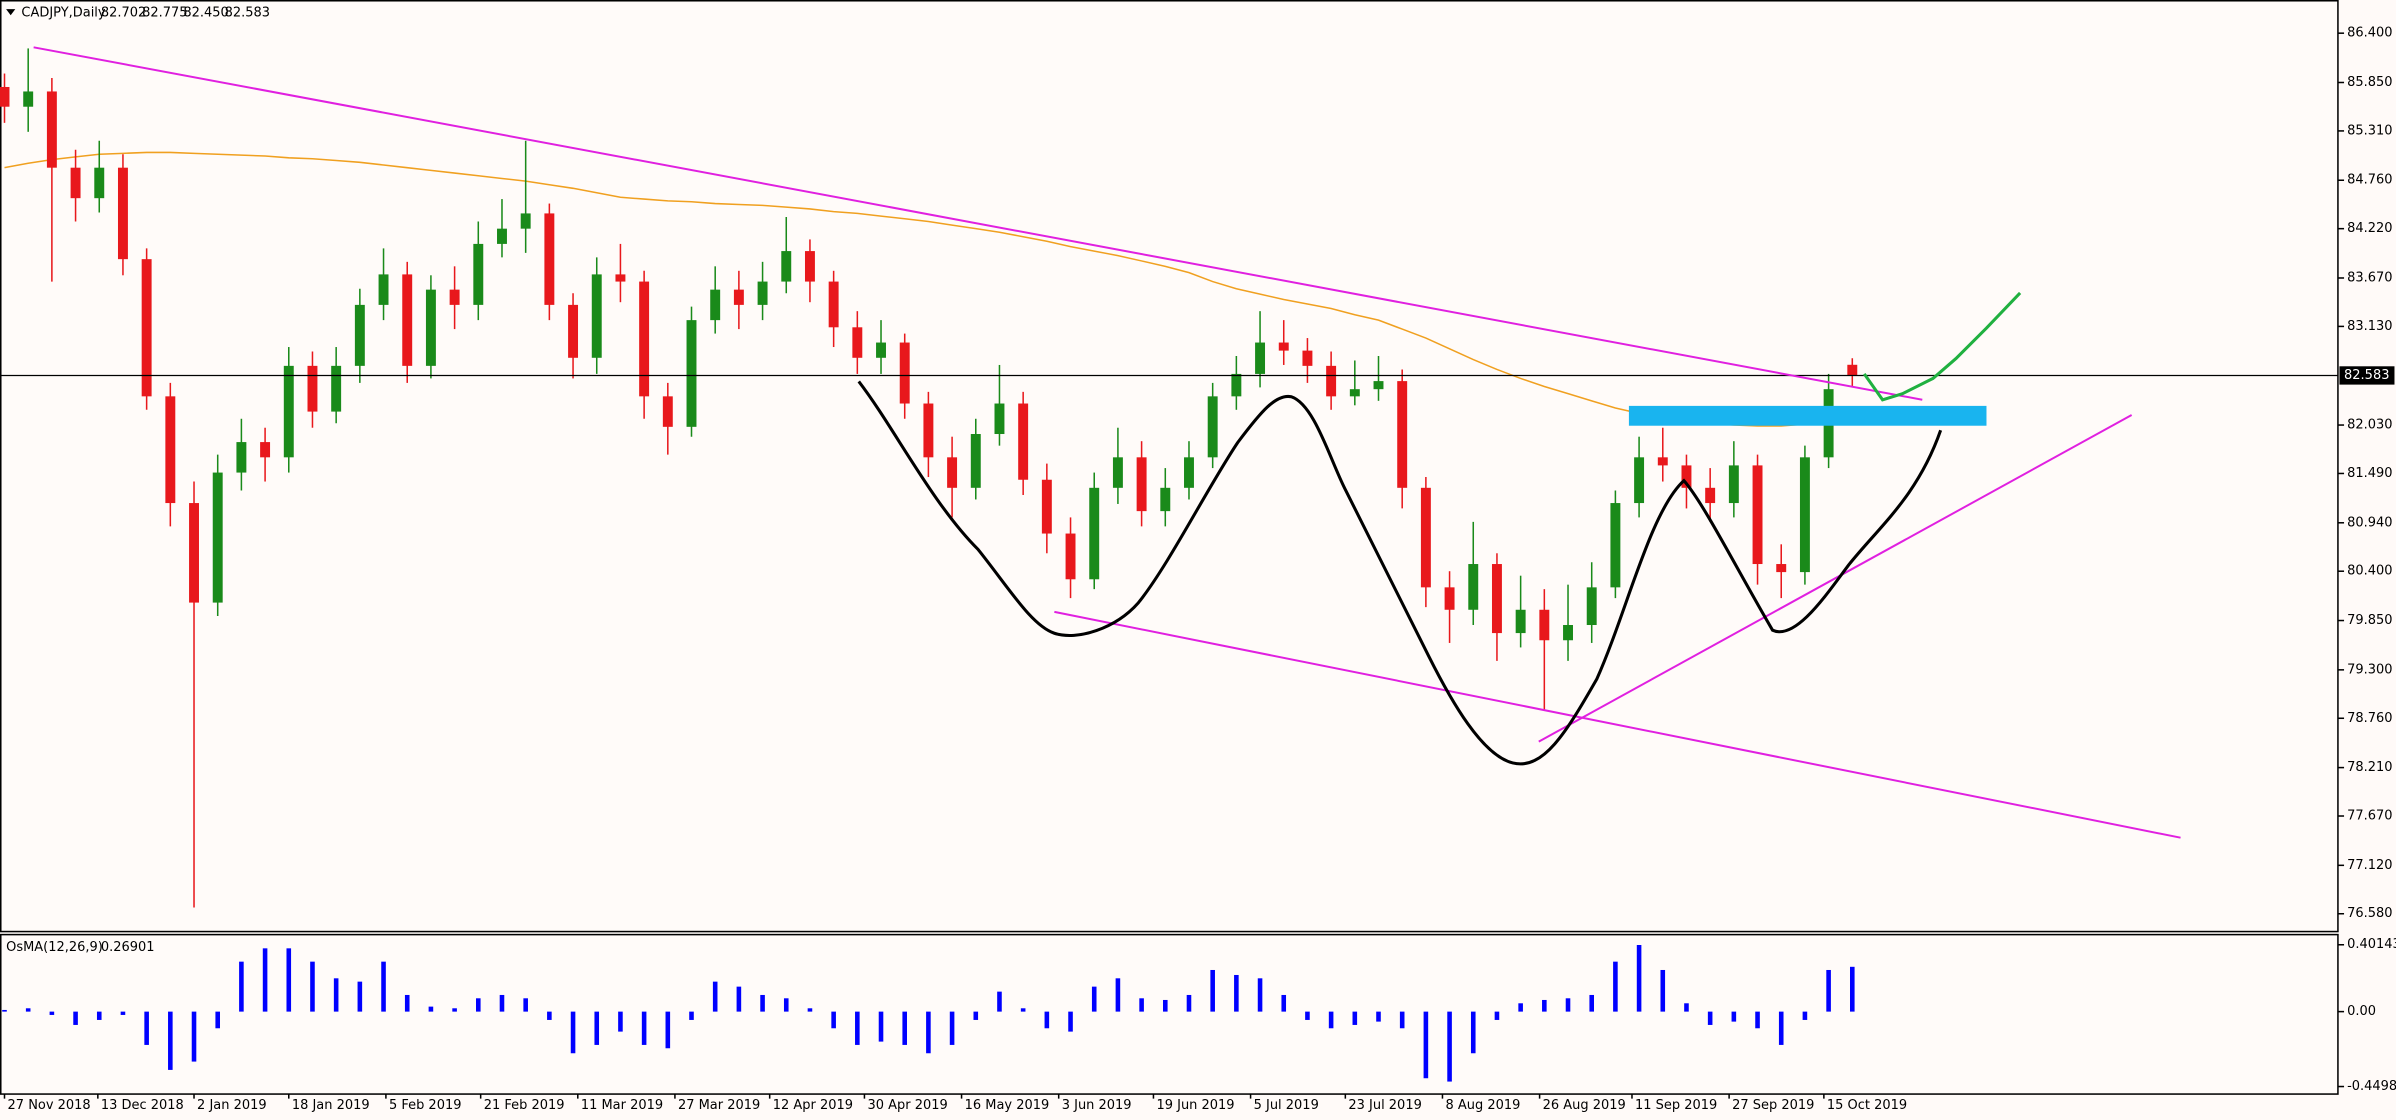 This screenshot has width=2396, height=1120. Describe the element at coordinates (1807, 415) in the screenshot. I see `resistance-zone` at that location.